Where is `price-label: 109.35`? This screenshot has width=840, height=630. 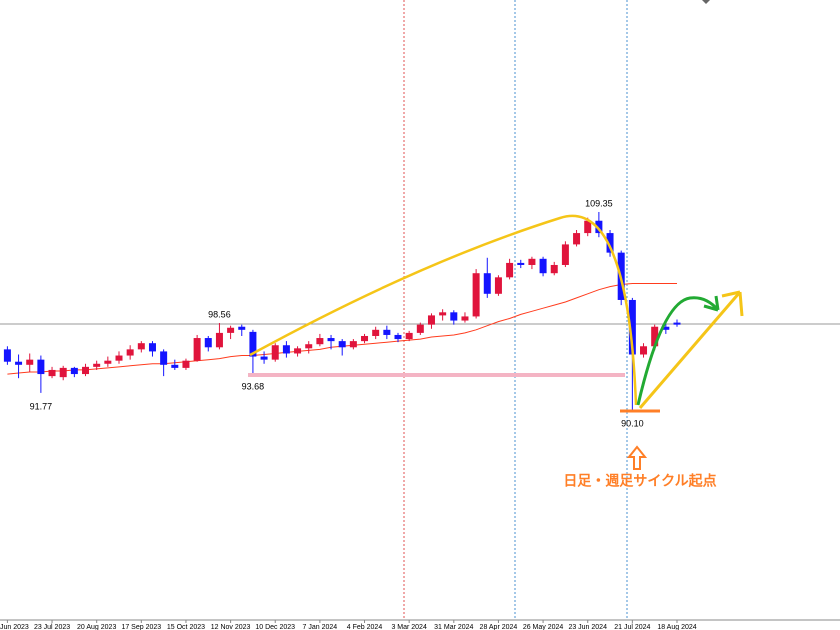 price-label: 109.35 is located at coordinates (599, 203).